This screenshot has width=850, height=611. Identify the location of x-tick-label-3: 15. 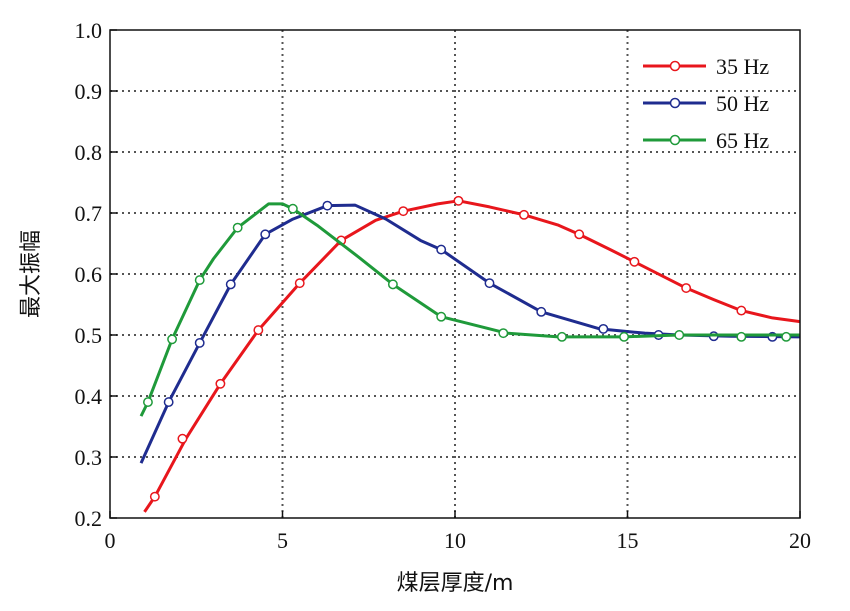
(628, 540).